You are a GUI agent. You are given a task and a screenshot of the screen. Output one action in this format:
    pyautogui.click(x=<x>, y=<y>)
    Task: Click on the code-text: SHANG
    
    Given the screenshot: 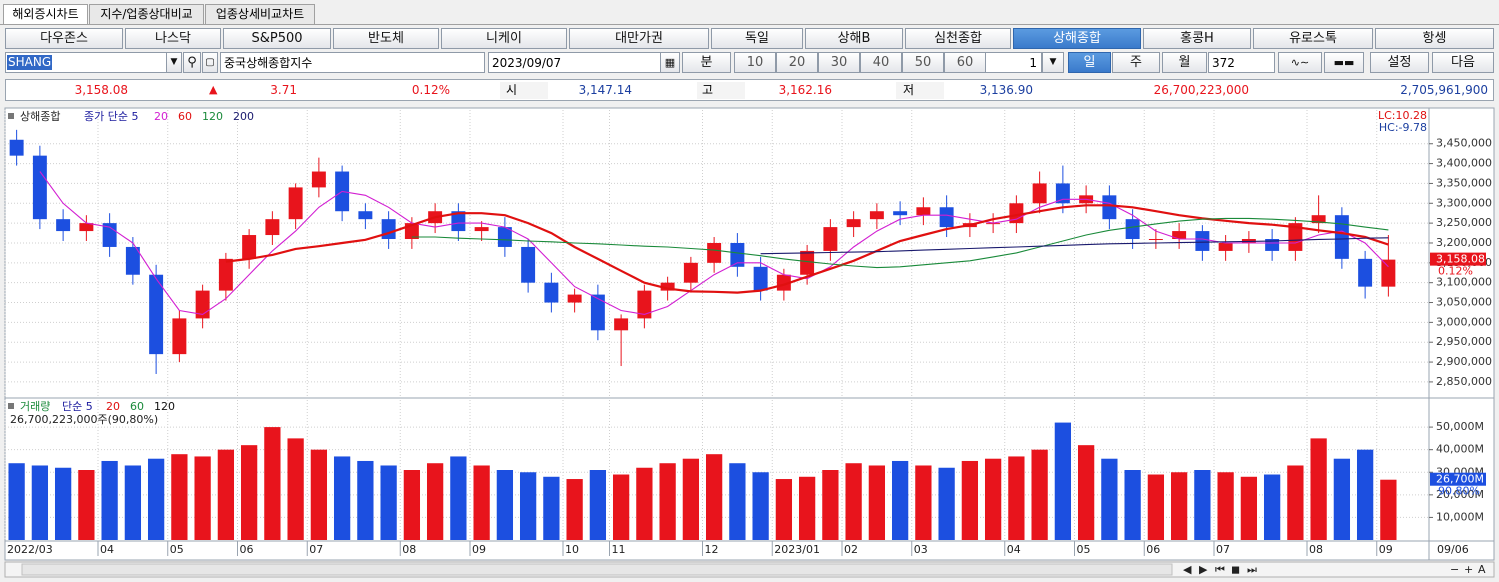 What is the action you would take?
    pyautogui.click(x=30, y=62)
    